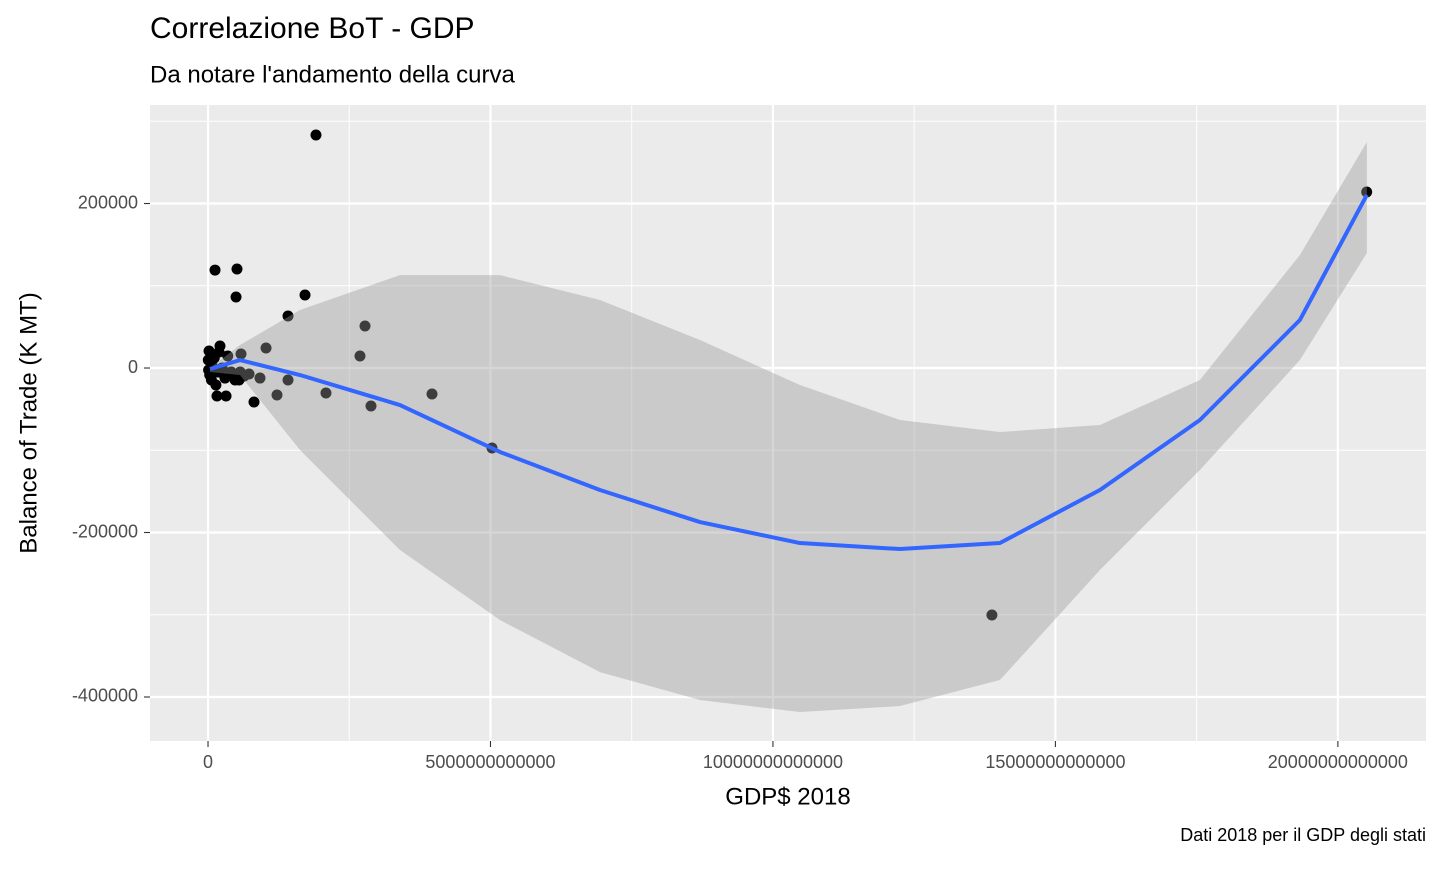 The width and height of the screenshot is (1440, 869). What do you see at coordinates (133, 367) in the screenshot?
I see `y-tick-label: 0` at bounding box center [133, 367].